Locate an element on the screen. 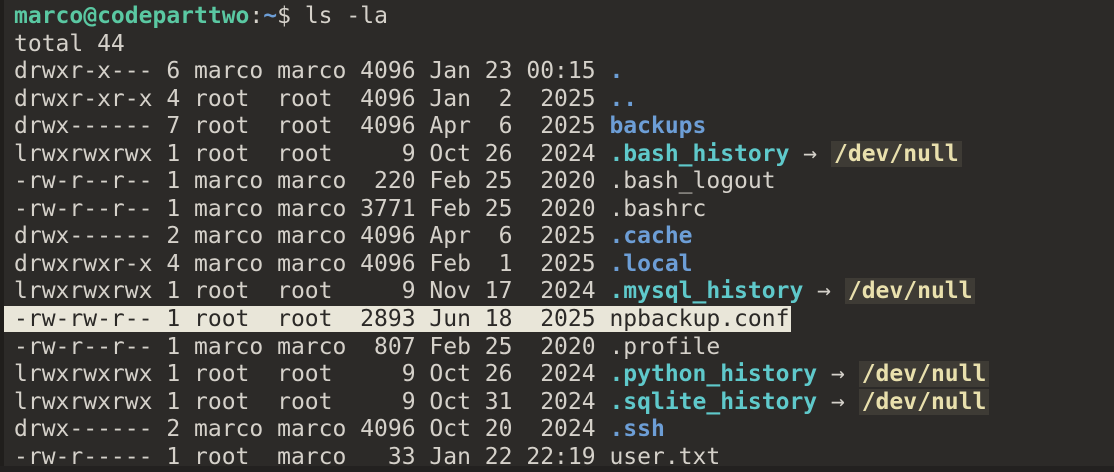 This screenshot has height=472, width=1114. file-name: .. is located at coordinates (623, 98).